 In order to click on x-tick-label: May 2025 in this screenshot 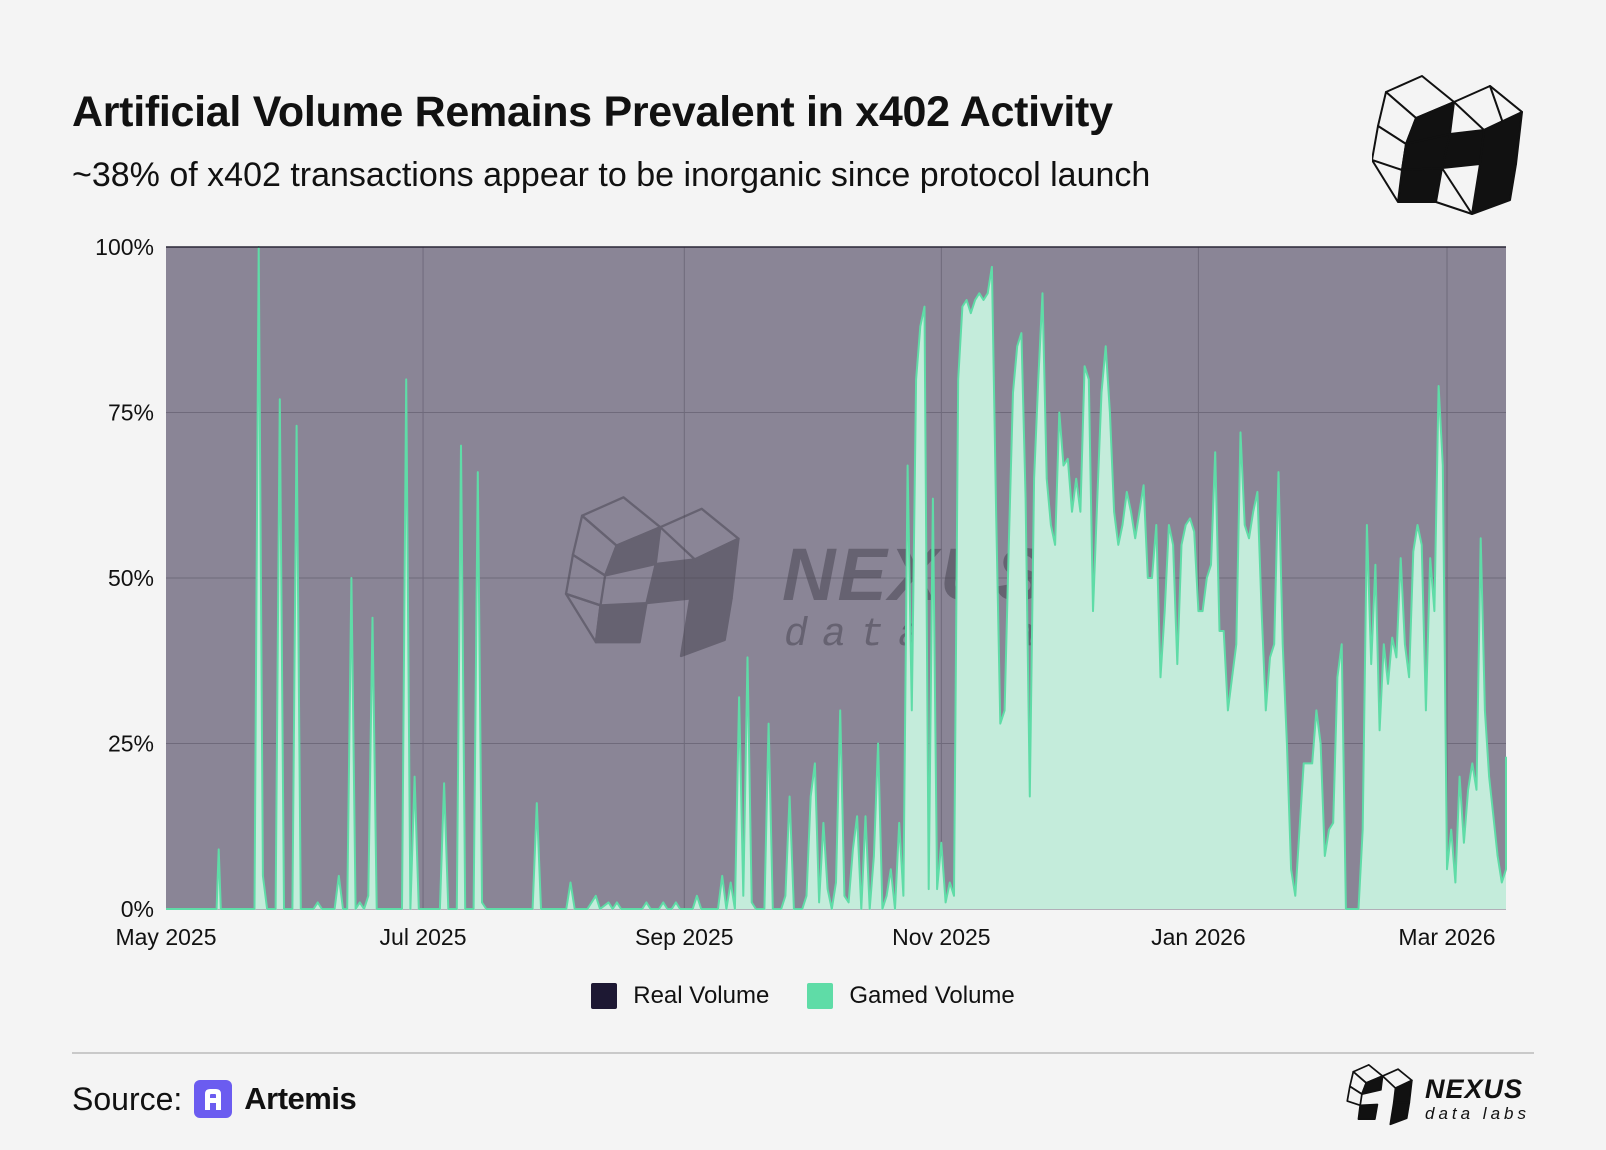, I will do `click(165, 937)`.